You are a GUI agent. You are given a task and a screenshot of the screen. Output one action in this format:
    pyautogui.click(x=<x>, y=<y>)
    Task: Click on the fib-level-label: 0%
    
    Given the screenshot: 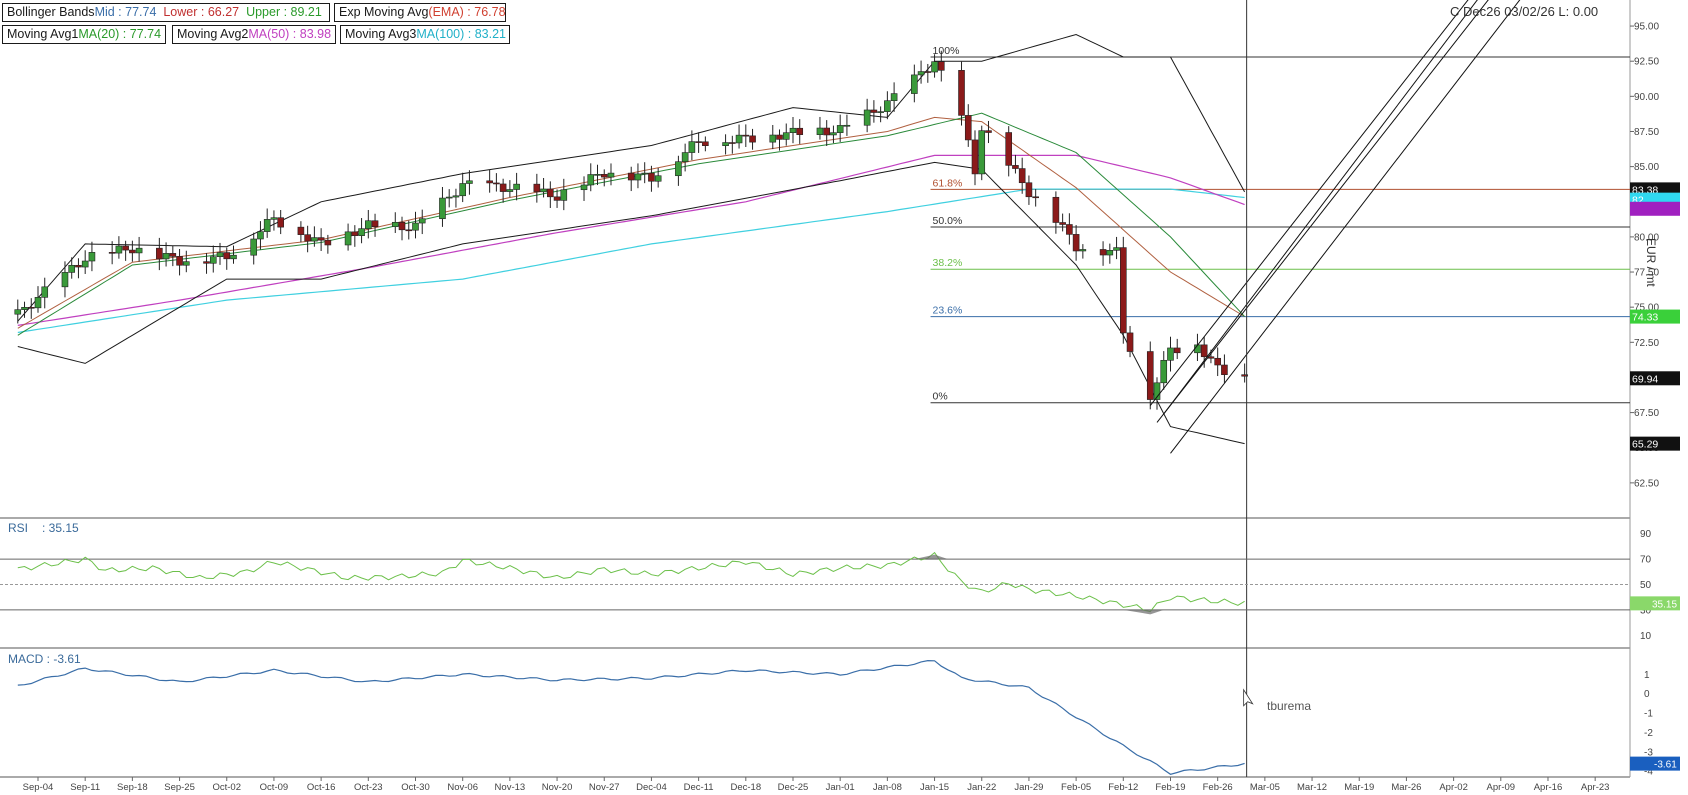 What is the action you would take?
    pyautogui.click(x=940, y=397)
    